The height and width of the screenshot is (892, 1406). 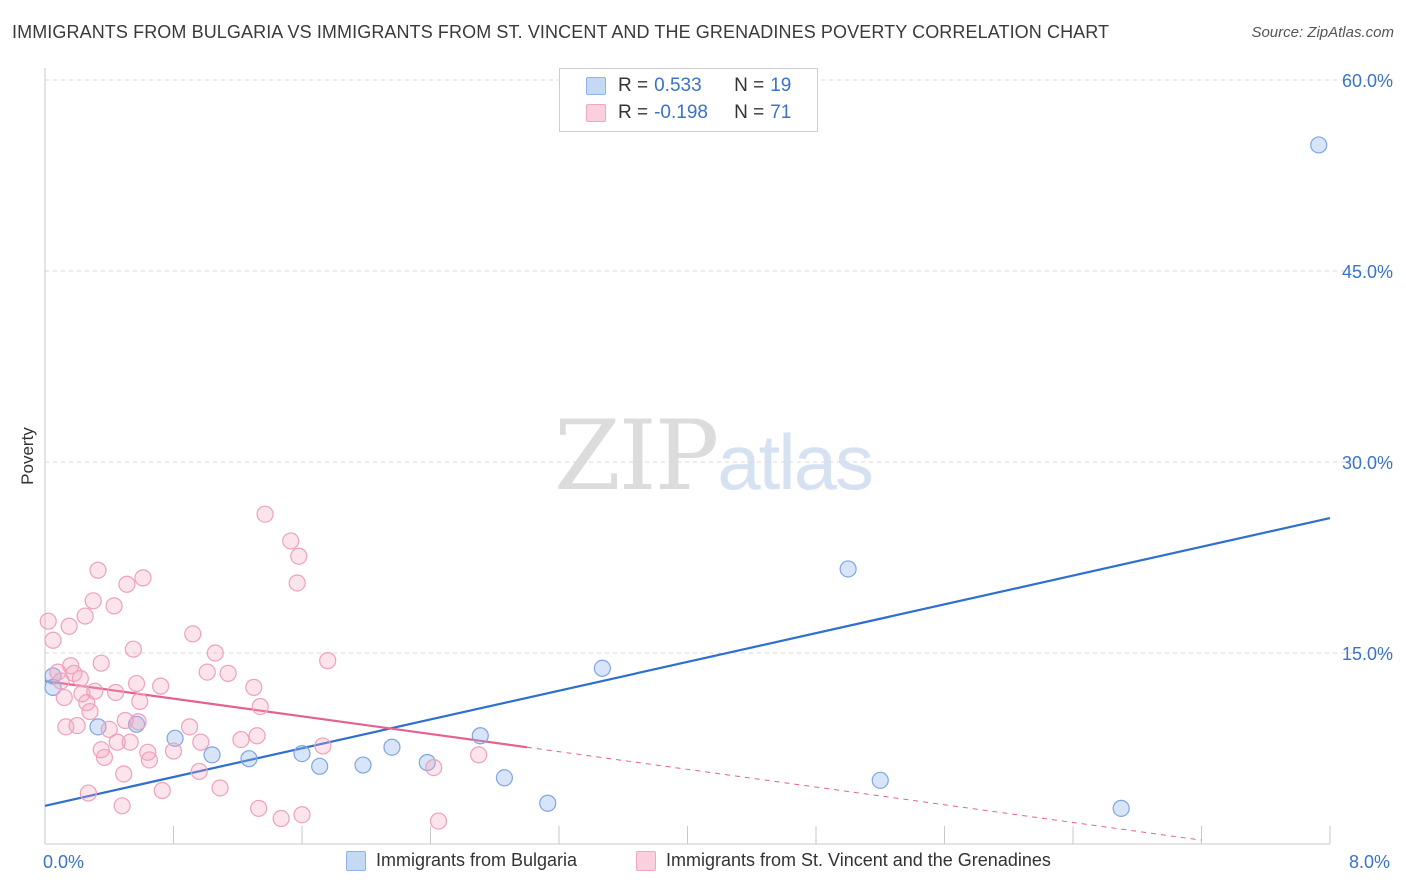 What do you see at coordinates (596, 86) in the screenshot?
I see `legend-swatch-bulgaria` at bounding box center [596, 86].